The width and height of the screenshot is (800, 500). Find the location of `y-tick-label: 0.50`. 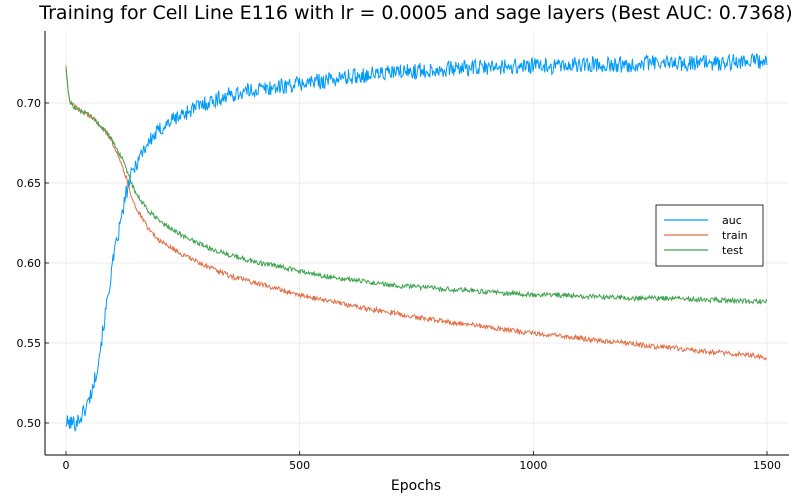

y-tick-label: 0.50 is located at coordinates (29, 423).